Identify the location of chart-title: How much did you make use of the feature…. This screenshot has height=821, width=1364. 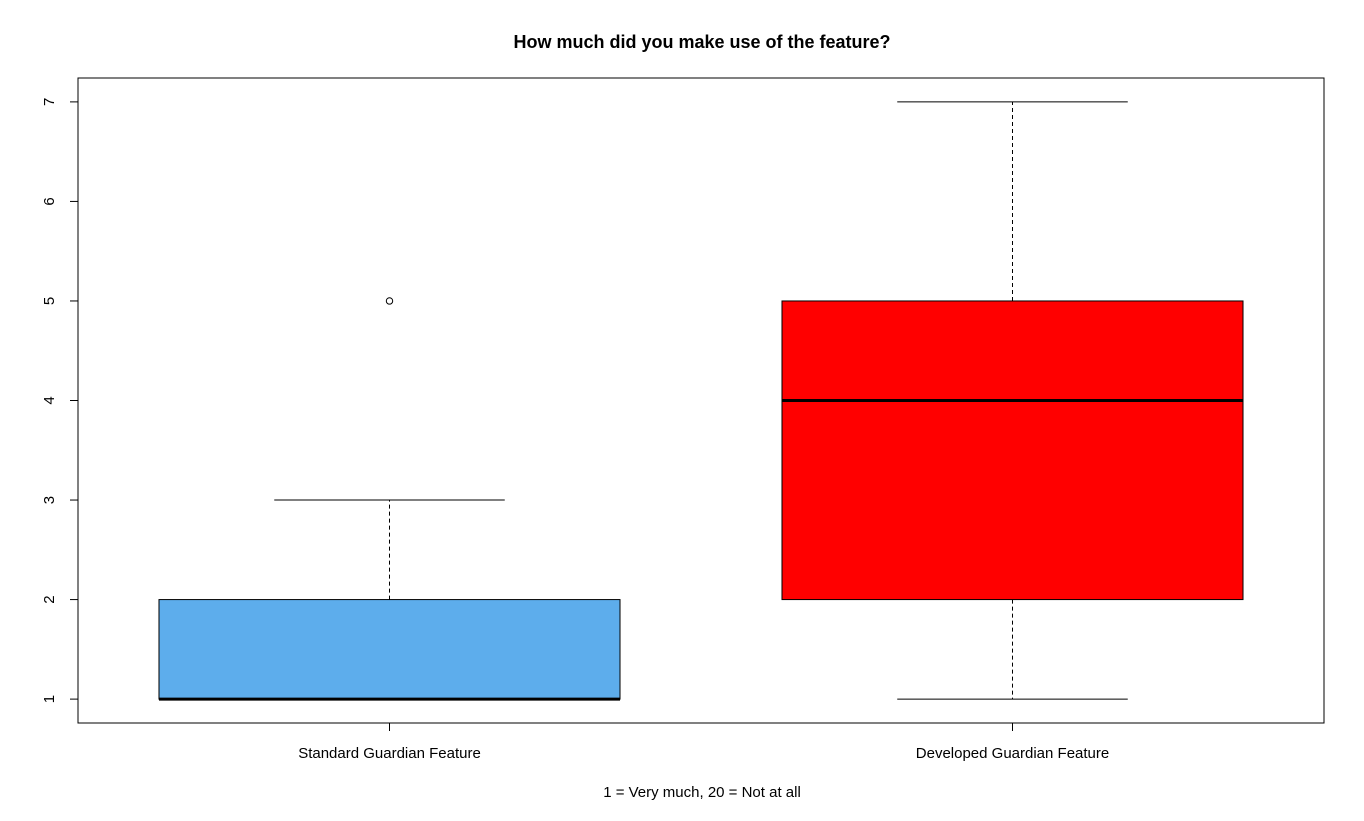
(701, 42).